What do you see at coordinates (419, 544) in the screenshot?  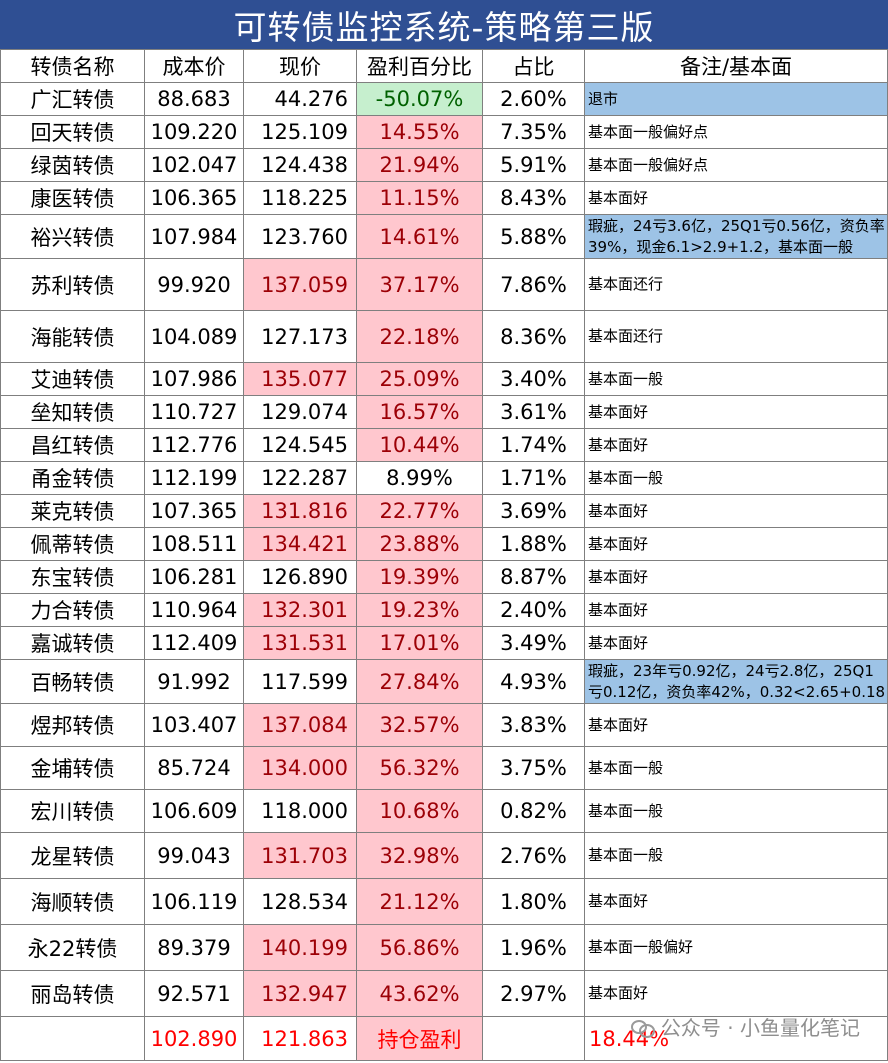 I see `profit-pct: 23.88%` at bounding box center [419, 544].